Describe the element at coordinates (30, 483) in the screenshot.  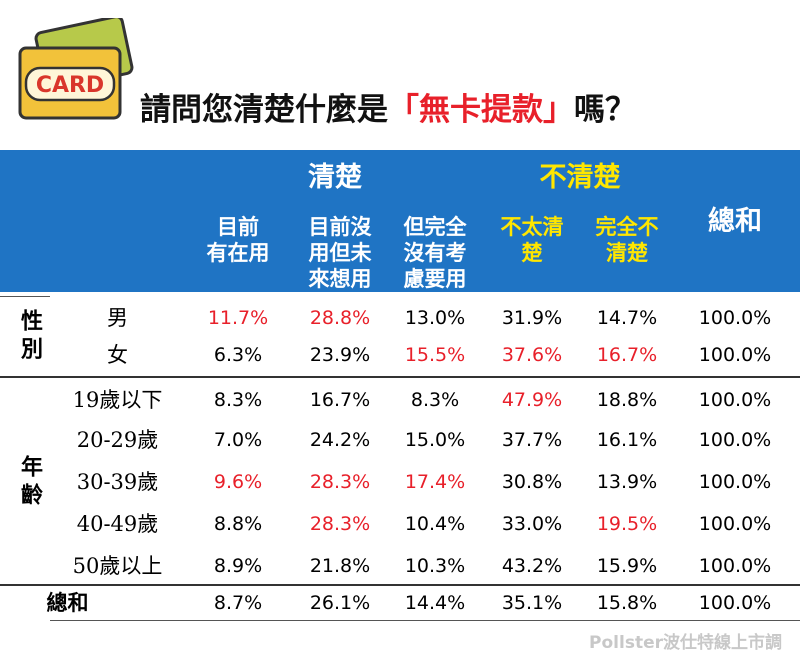
I see `group-label: 年齡` at that location.